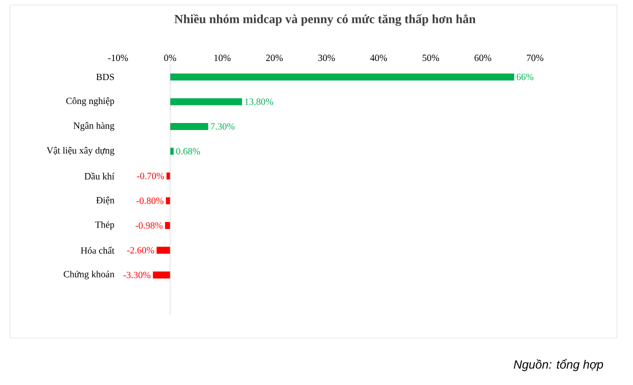  Describe the element at coordinates (170, 58) in the screenshot. I see `x-tick-label: 0%` at that location.